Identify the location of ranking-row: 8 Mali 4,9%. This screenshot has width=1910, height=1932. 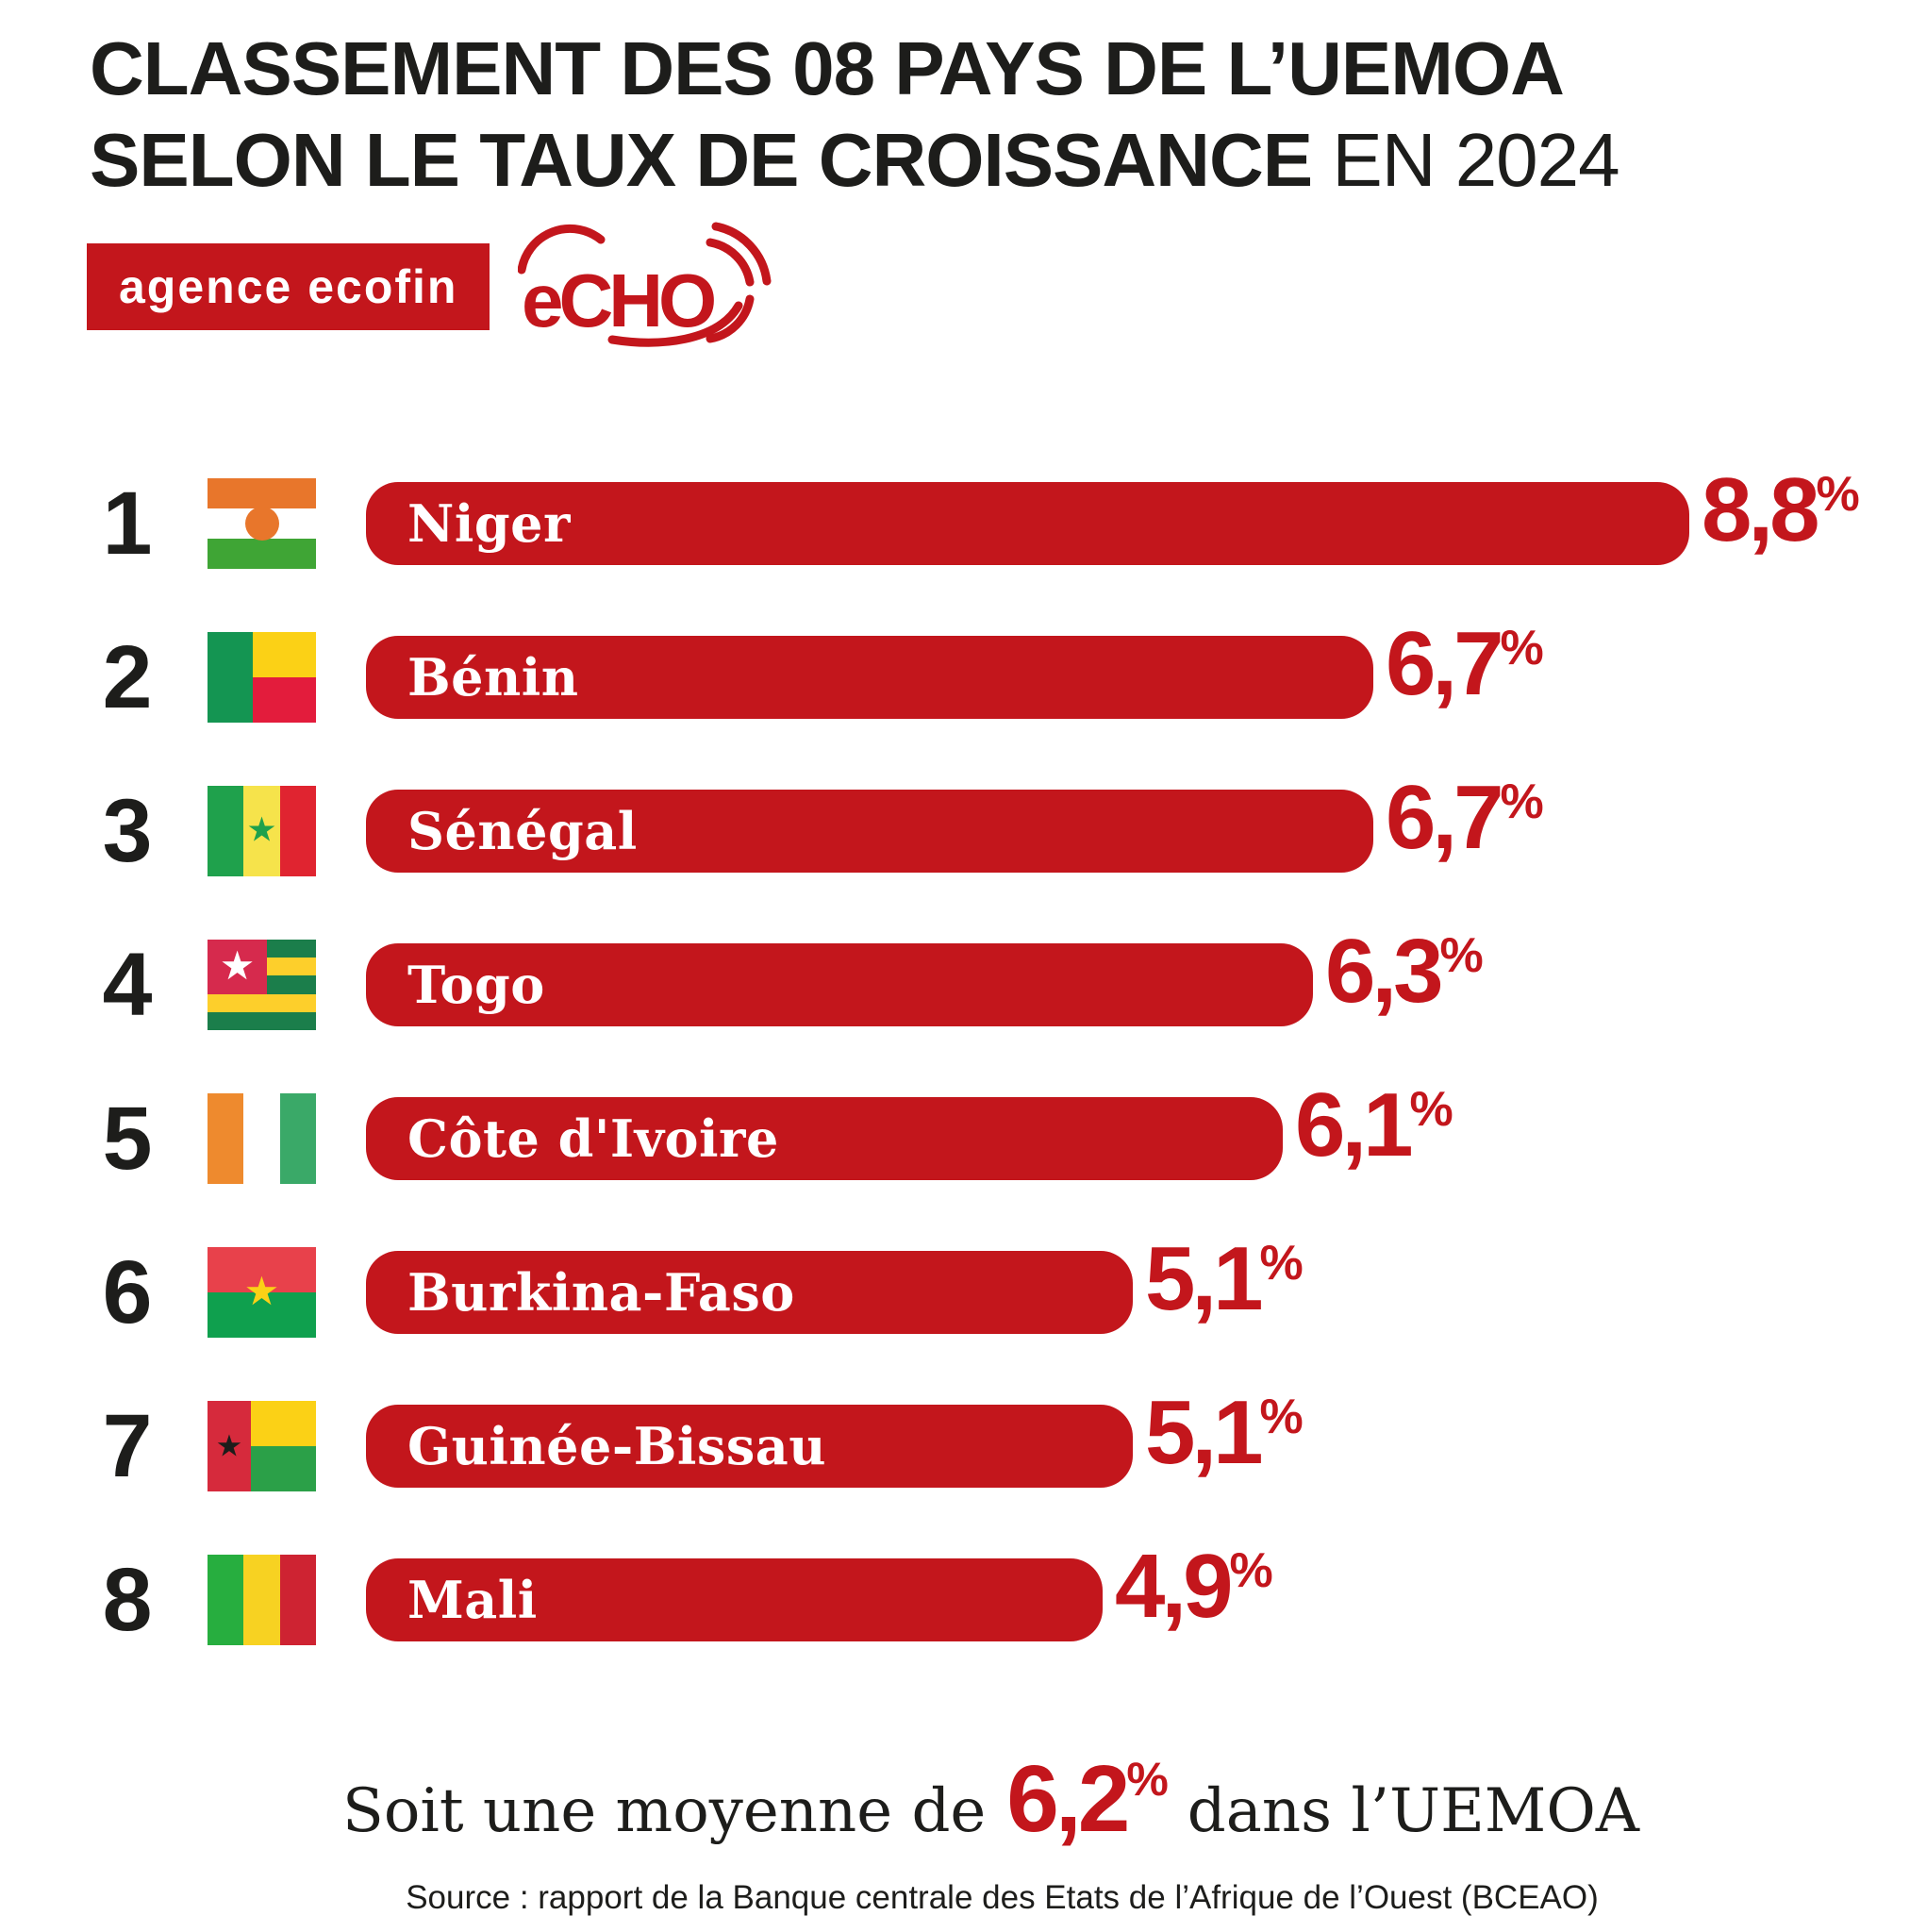
(955, 1596).